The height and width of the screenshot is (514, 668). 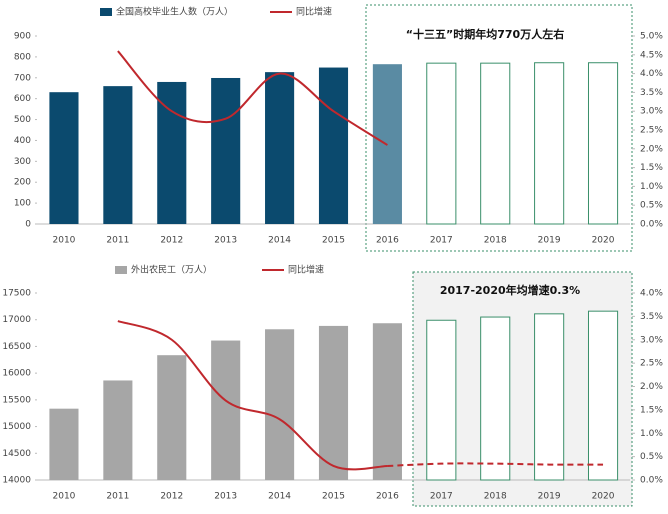 I want to click on legend-label: 全国高校毕业生人数（万人）, so click(x=174, y=12).